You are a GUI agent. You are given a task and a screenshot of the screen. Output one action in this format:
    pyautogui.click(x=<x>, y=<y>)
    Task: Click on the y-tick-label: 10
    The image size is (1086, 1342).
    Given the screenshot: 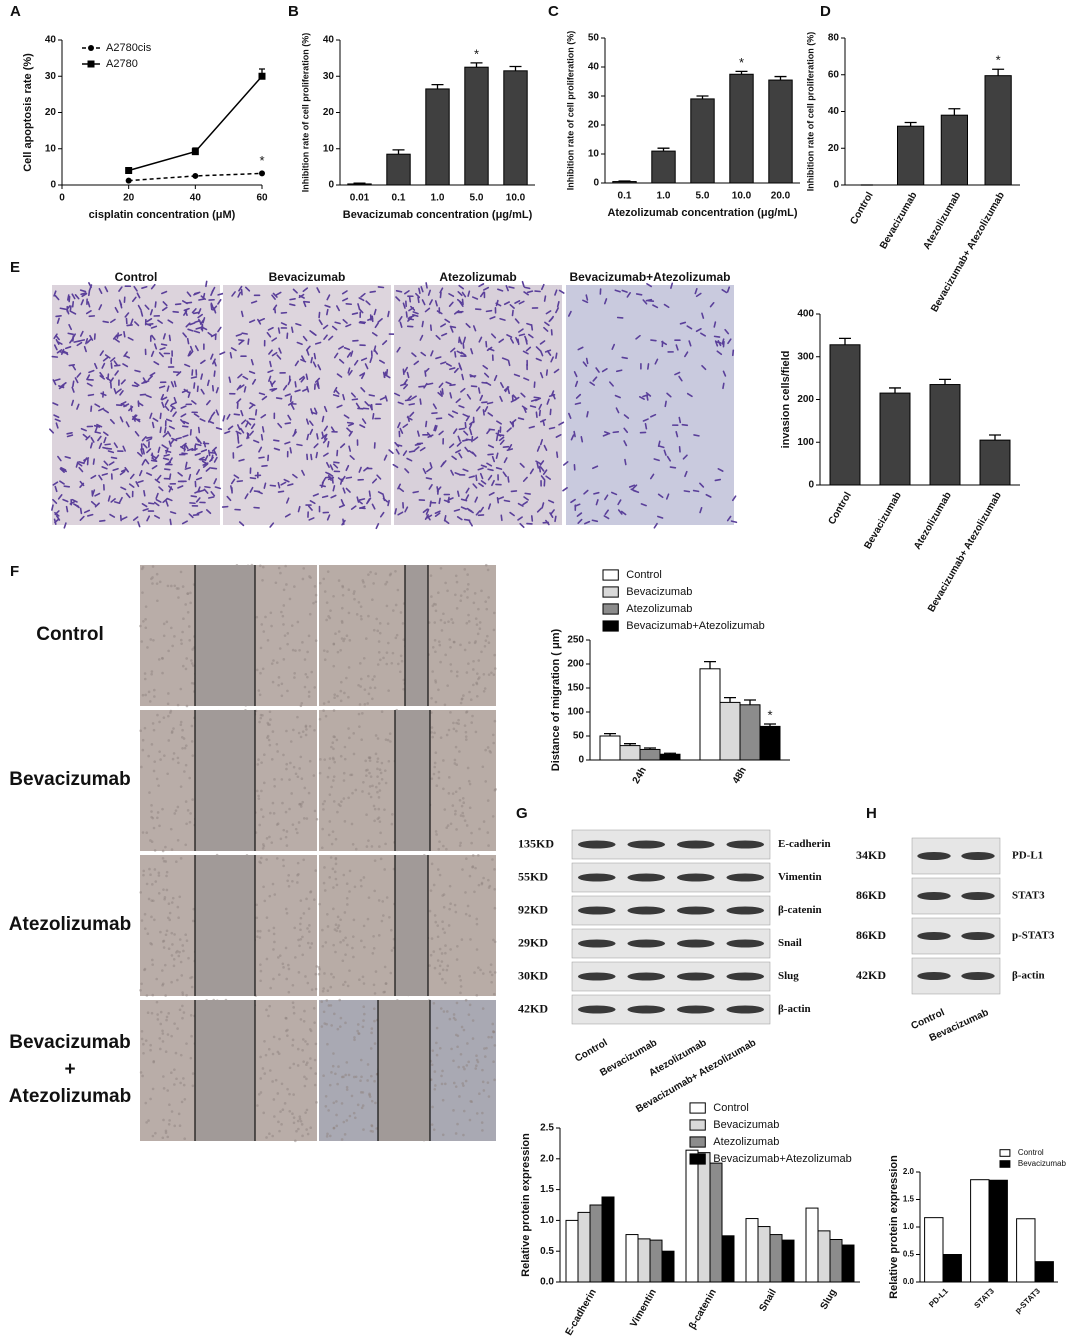 What is the action you would take?
    pyautogui.click(x=329, y=148)
    